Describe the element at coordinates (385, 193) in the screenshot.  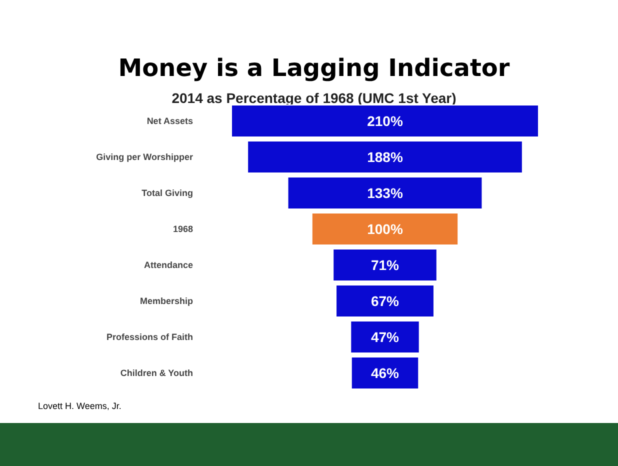
I see `data-label: 133%` at that location.